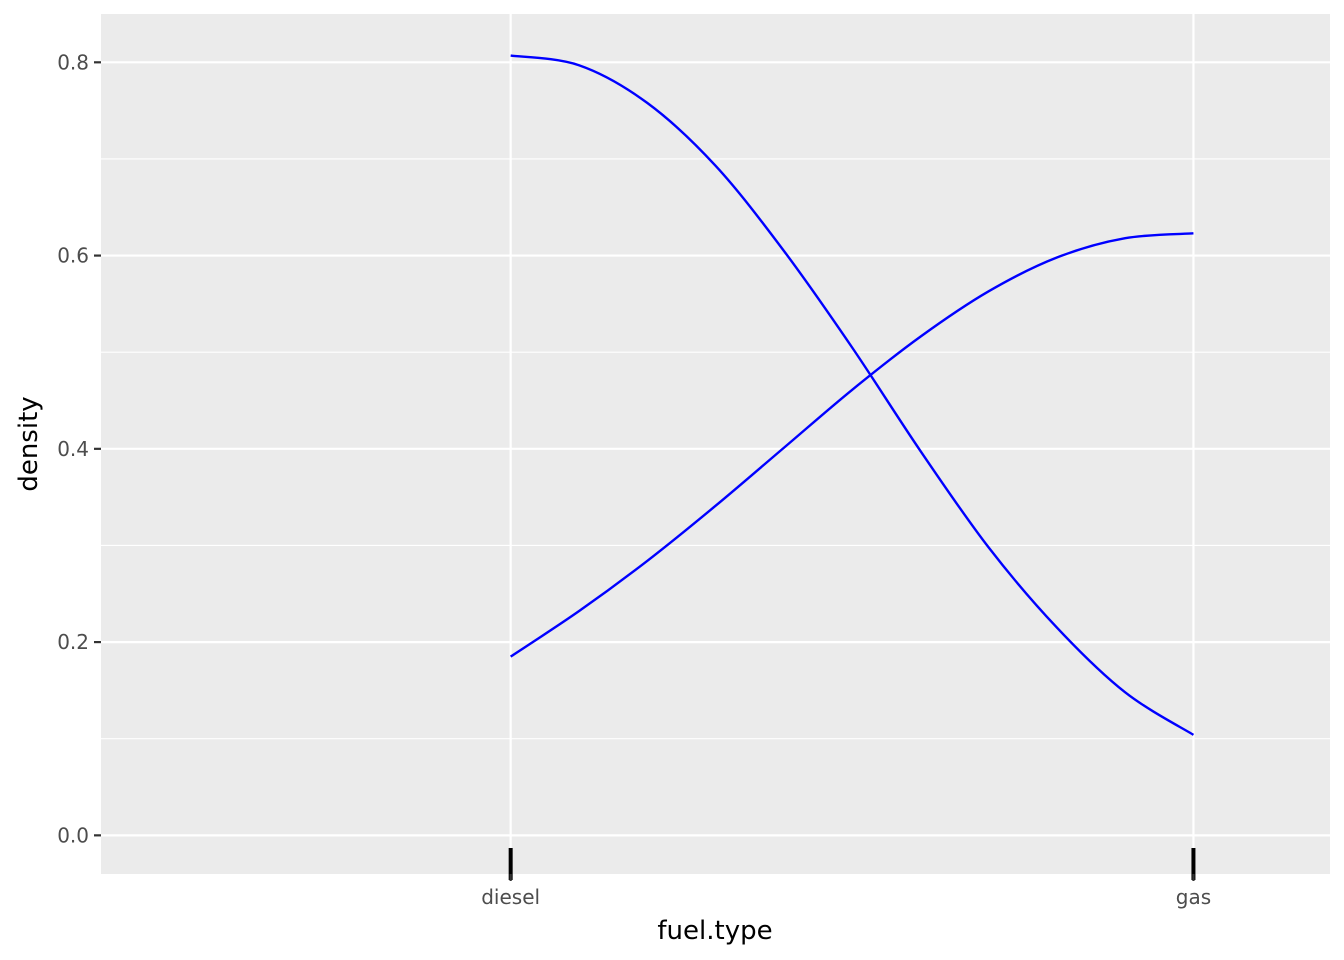 The width and height of the screenshot is (1344, 960). What do you see at coordinates (73, 642) in the screenshot?
I see `y-tick-label: 0.2` at bounding box center [73, 642].